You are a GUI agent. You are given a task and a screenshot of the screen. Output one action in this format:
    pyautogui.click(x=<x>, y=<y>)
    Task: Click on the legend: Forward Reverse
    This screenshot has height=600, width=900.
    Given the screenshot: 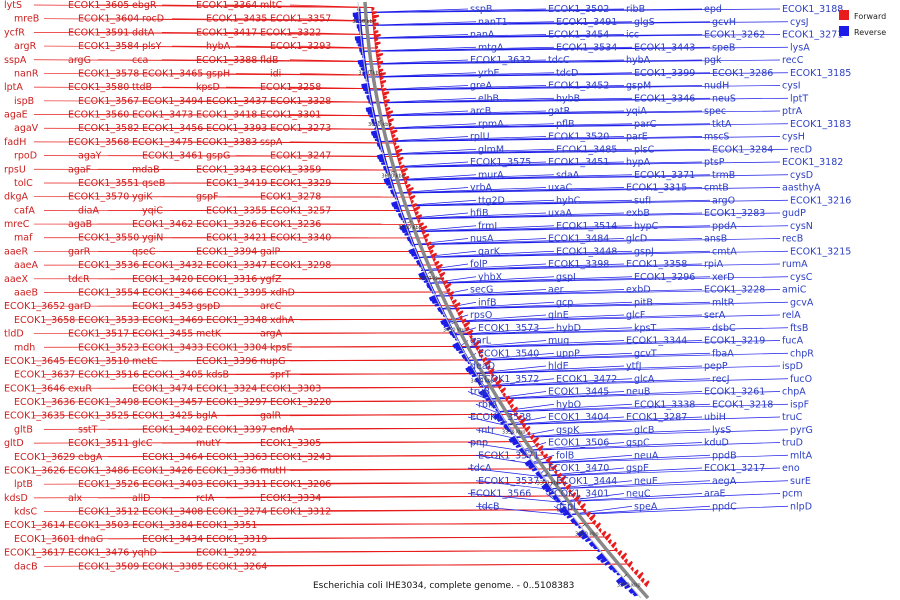 What is the action you would take?
    pyautogui.click(x=862, y=23)
    